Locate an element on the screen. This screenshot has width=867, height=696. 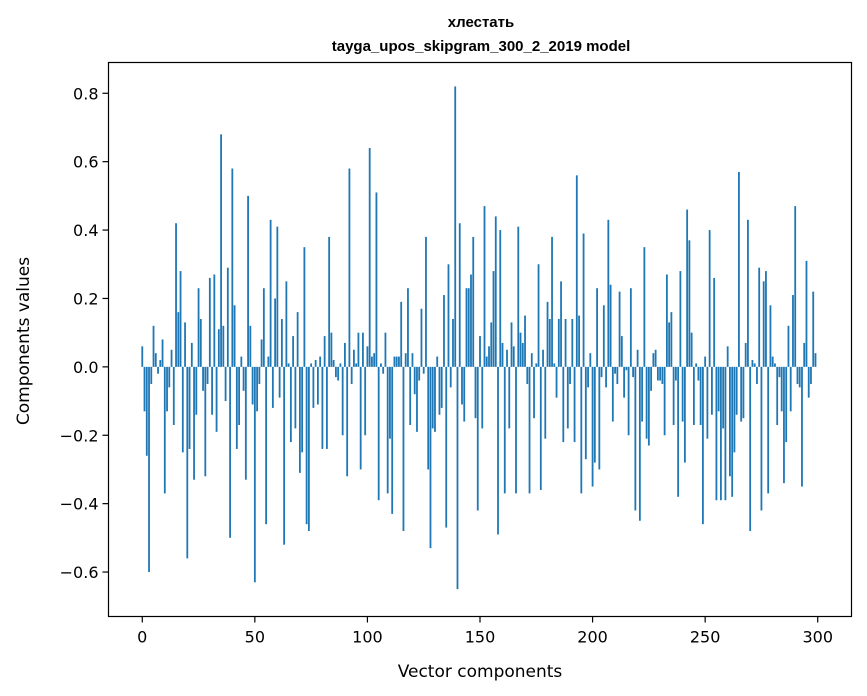
x-axis-label: Vector components is located at coordinates (480, 672).